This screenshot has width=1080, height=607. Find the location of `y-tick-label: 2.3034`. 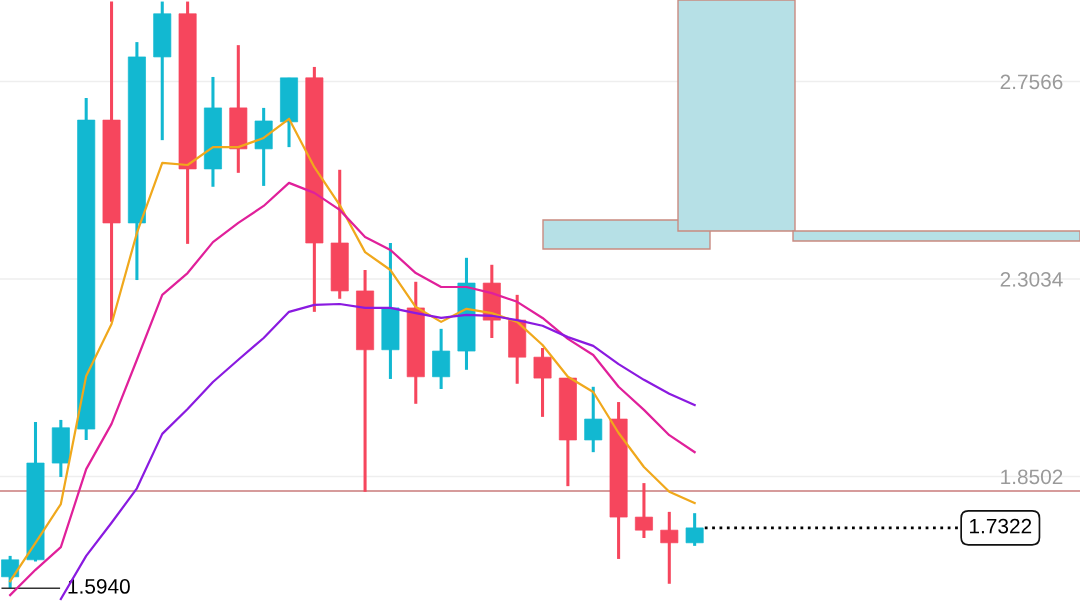

y-tick-label: 2.3034 is located at coordinates (1031, 279).